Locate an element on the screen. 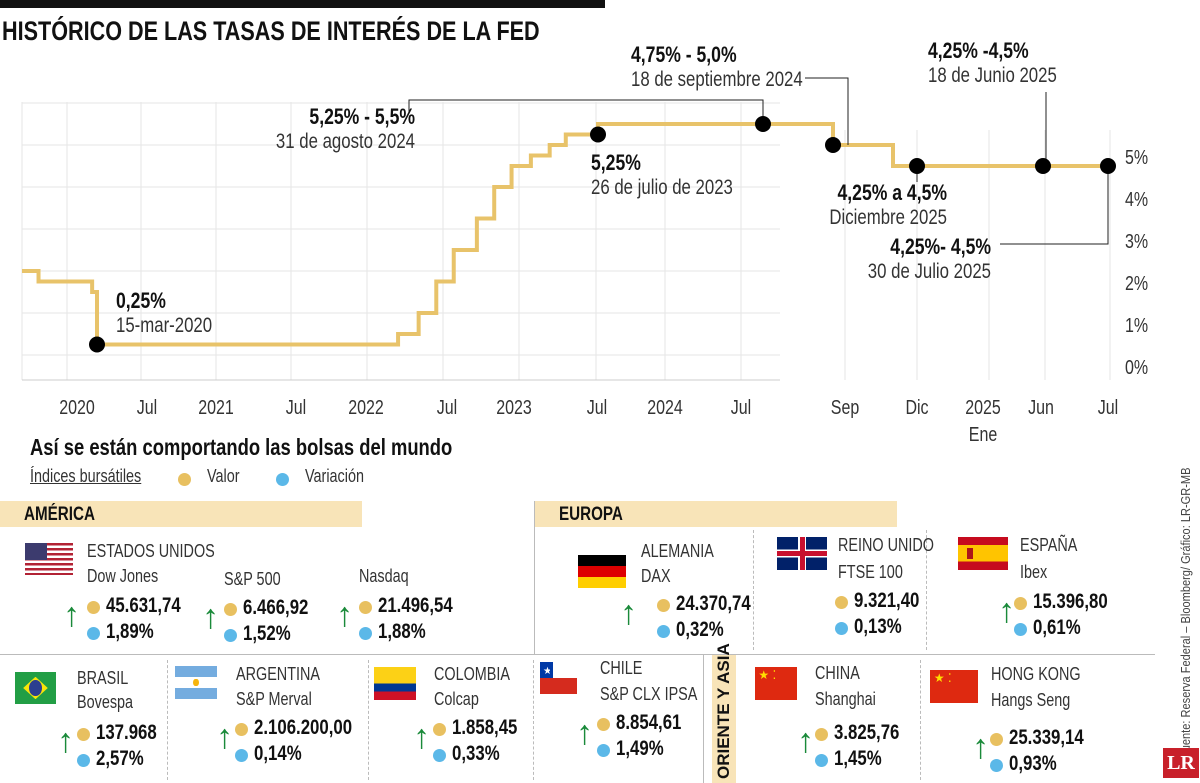 This screenshot has width=1200, height=783. index-change: 1,88% is located at coordinates (408, 632).